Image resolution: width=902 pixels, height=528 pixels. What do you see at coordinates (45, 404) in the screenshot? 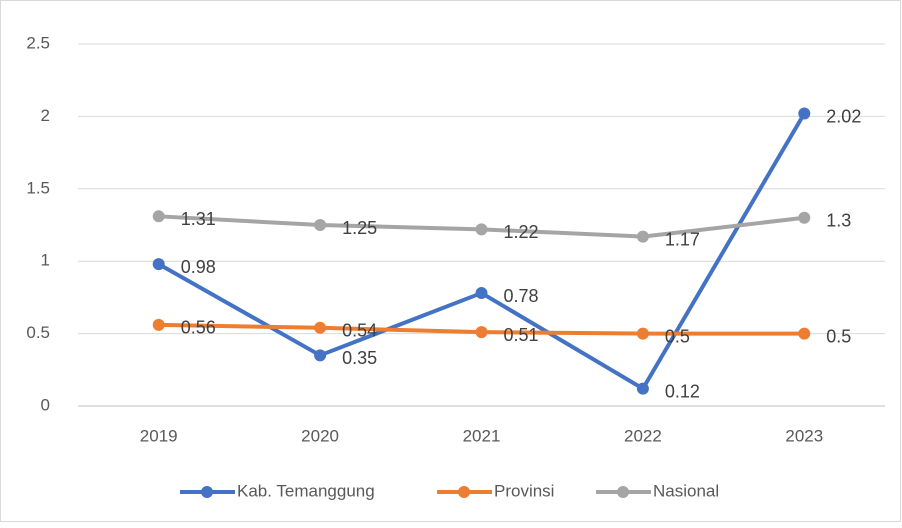
I see `y-tick-label: 0` at bounding box center [45, 404].